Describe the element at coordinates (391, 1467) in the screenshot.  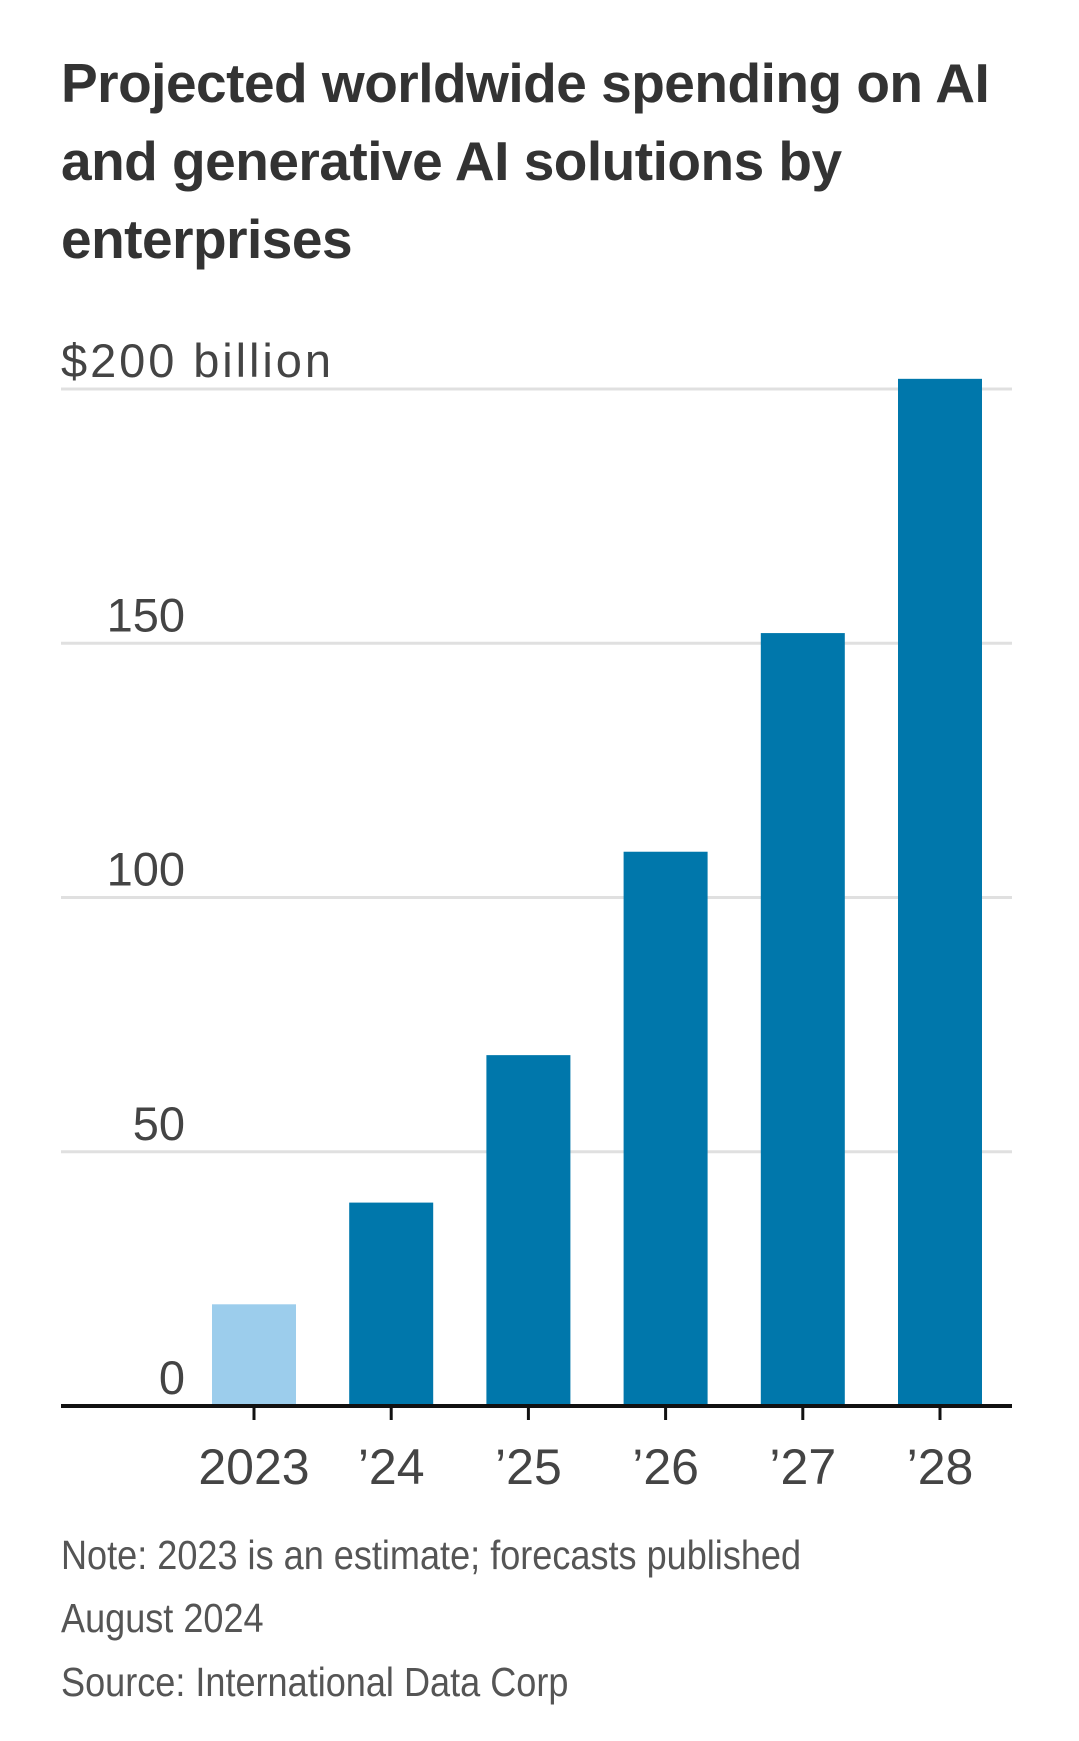
I see `x-tick-label: ’24` at that location.